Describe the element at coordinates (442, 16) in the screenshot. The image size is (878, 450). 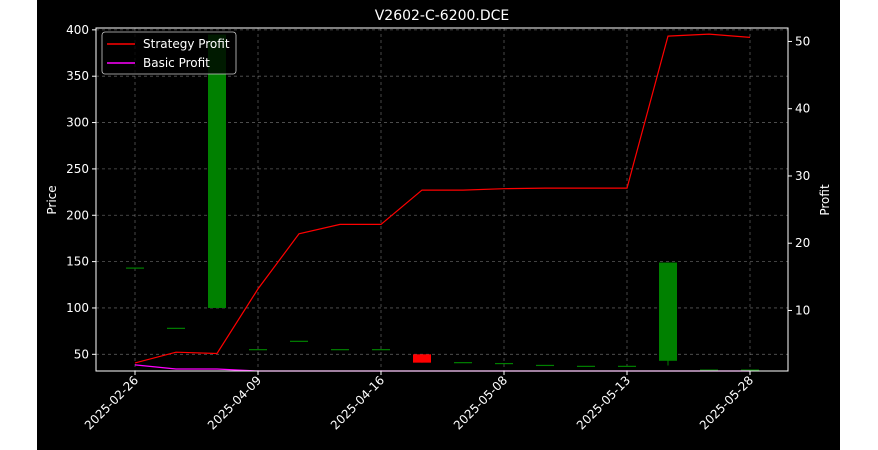
I see `chart-title: V2602-C-6200.DCE` at that location.